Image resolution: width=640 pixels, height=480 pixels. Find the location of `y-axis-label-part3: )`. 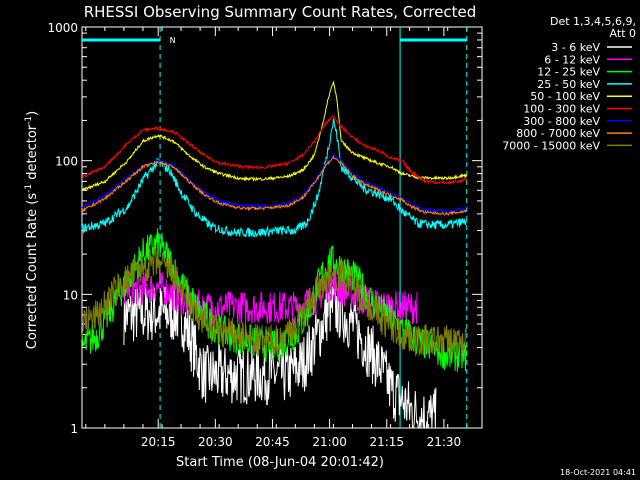

y-axis-label-part3: ) is located at coordinates (32, 113).